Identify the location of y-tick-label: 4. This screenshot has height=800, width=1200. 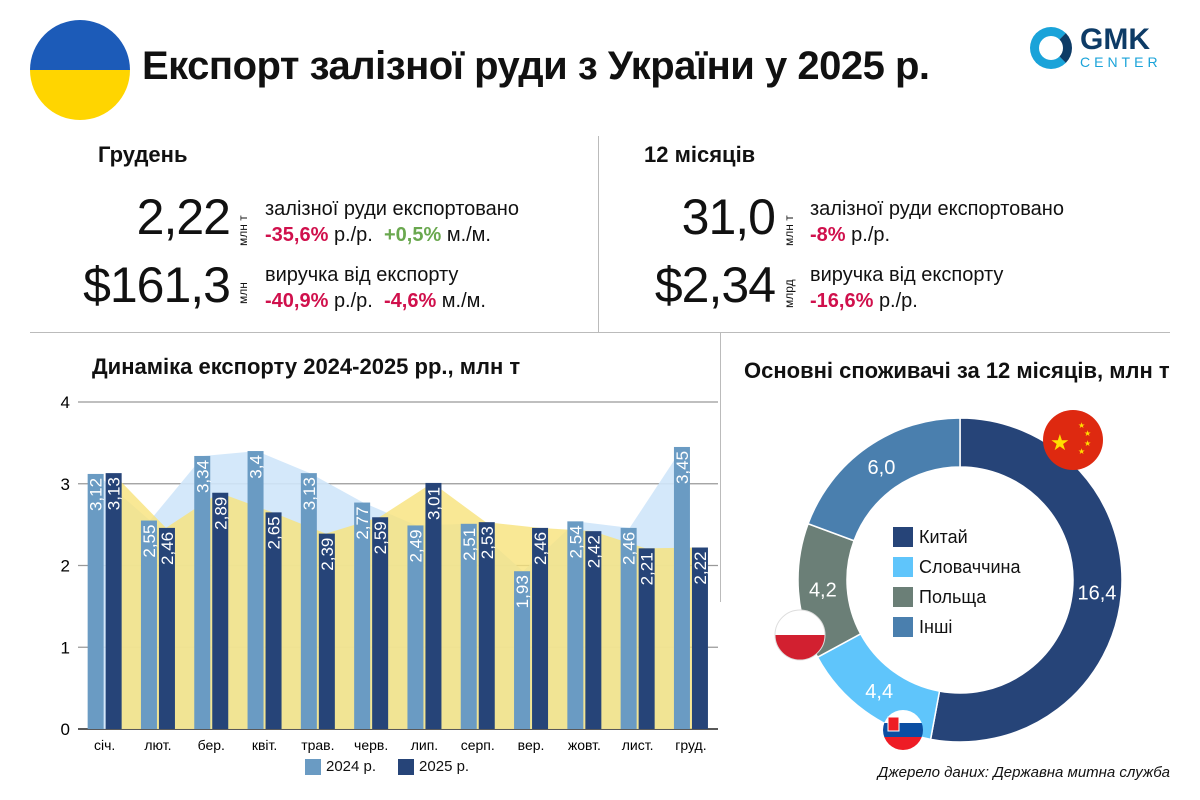
(65, 402).